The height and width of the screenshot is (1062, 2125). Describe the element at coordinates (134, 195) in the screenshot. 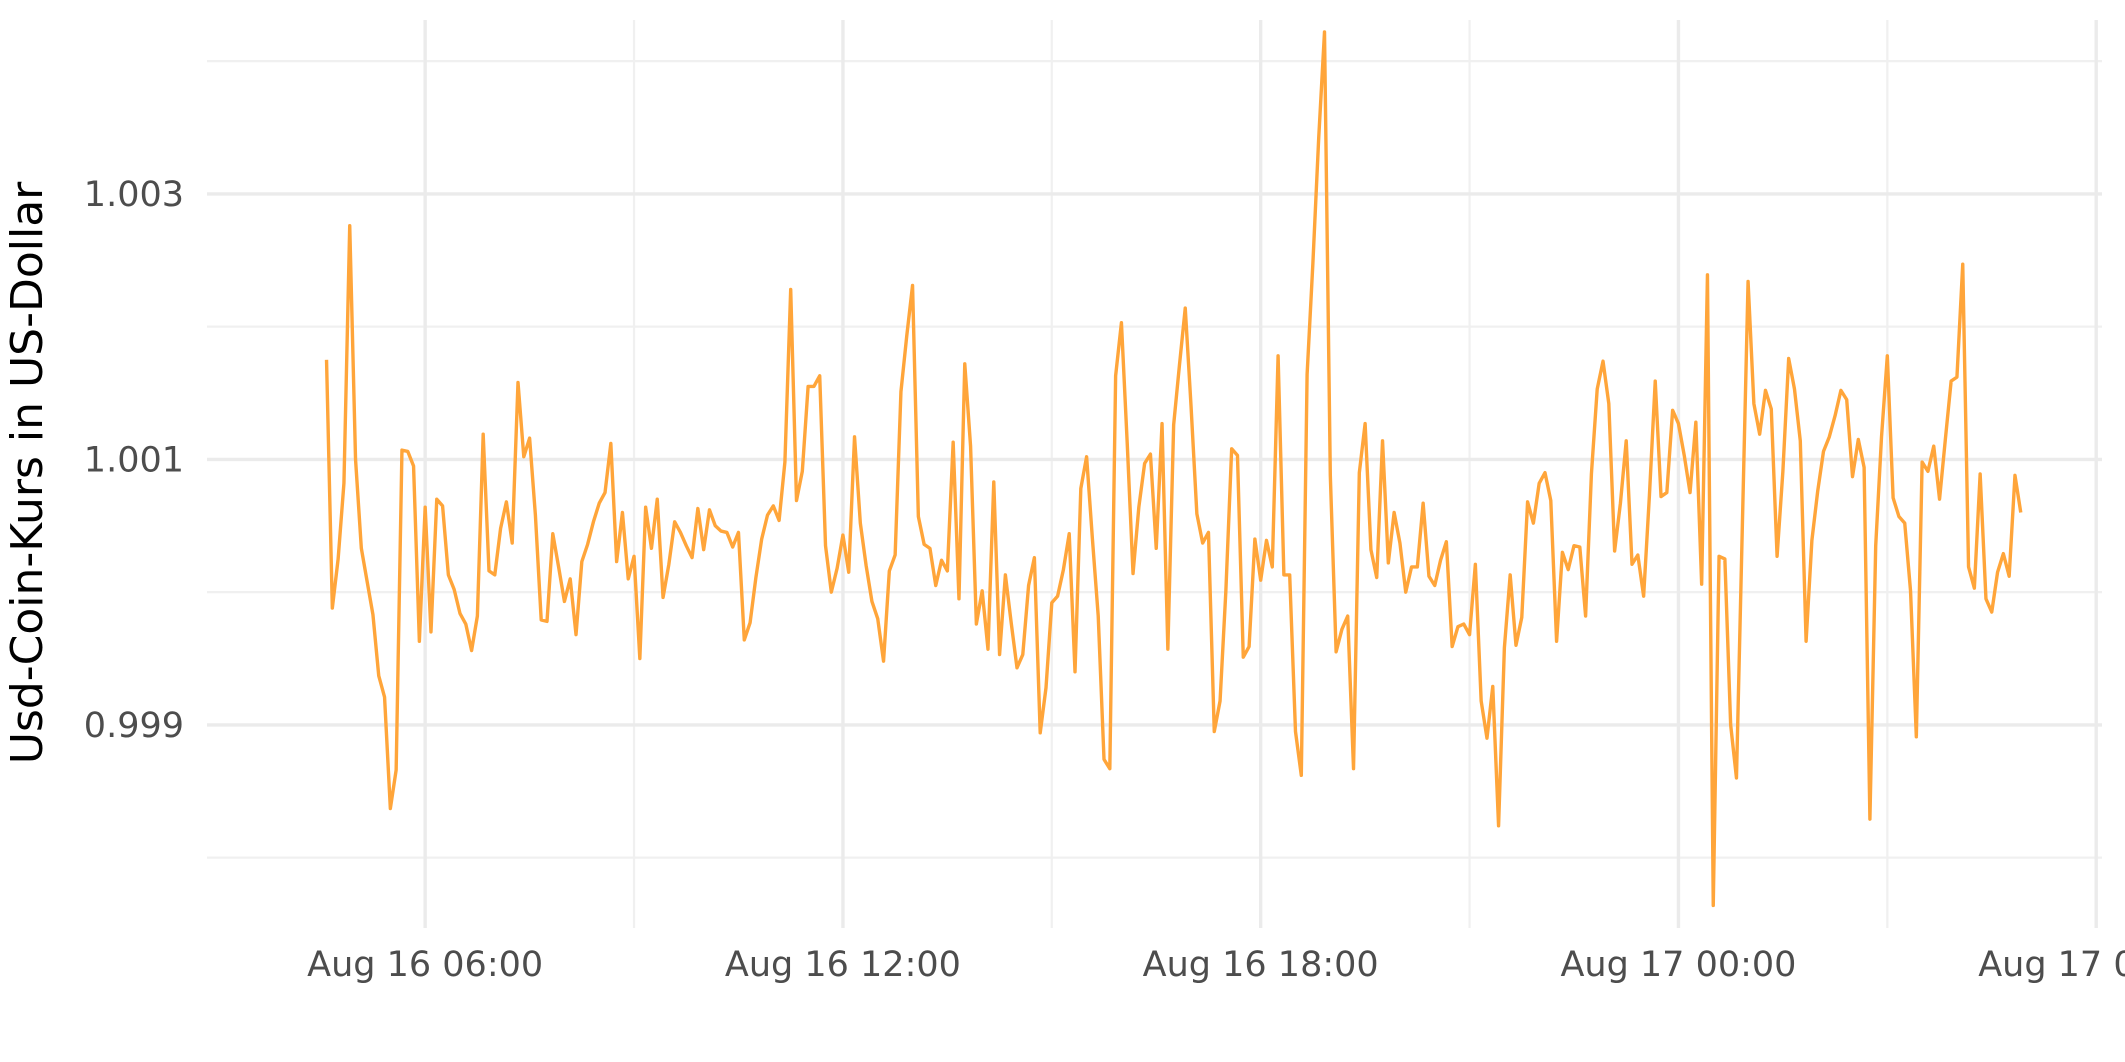

I see `y-tick-label: 1.003` at that location.